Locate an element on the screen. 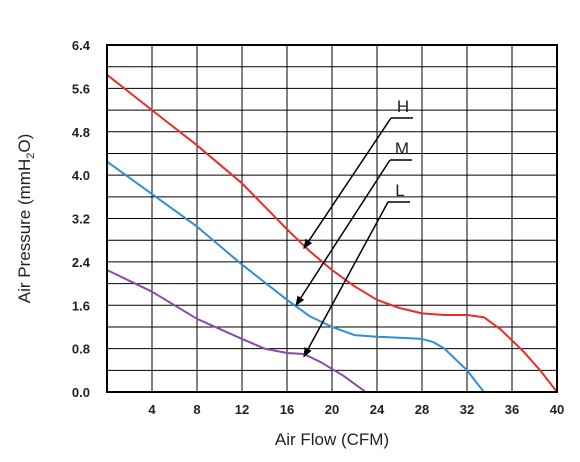 The width and height of the screenshot is (580, 462). y-tick-label: 4.8 is located at coordinates (81, 132).